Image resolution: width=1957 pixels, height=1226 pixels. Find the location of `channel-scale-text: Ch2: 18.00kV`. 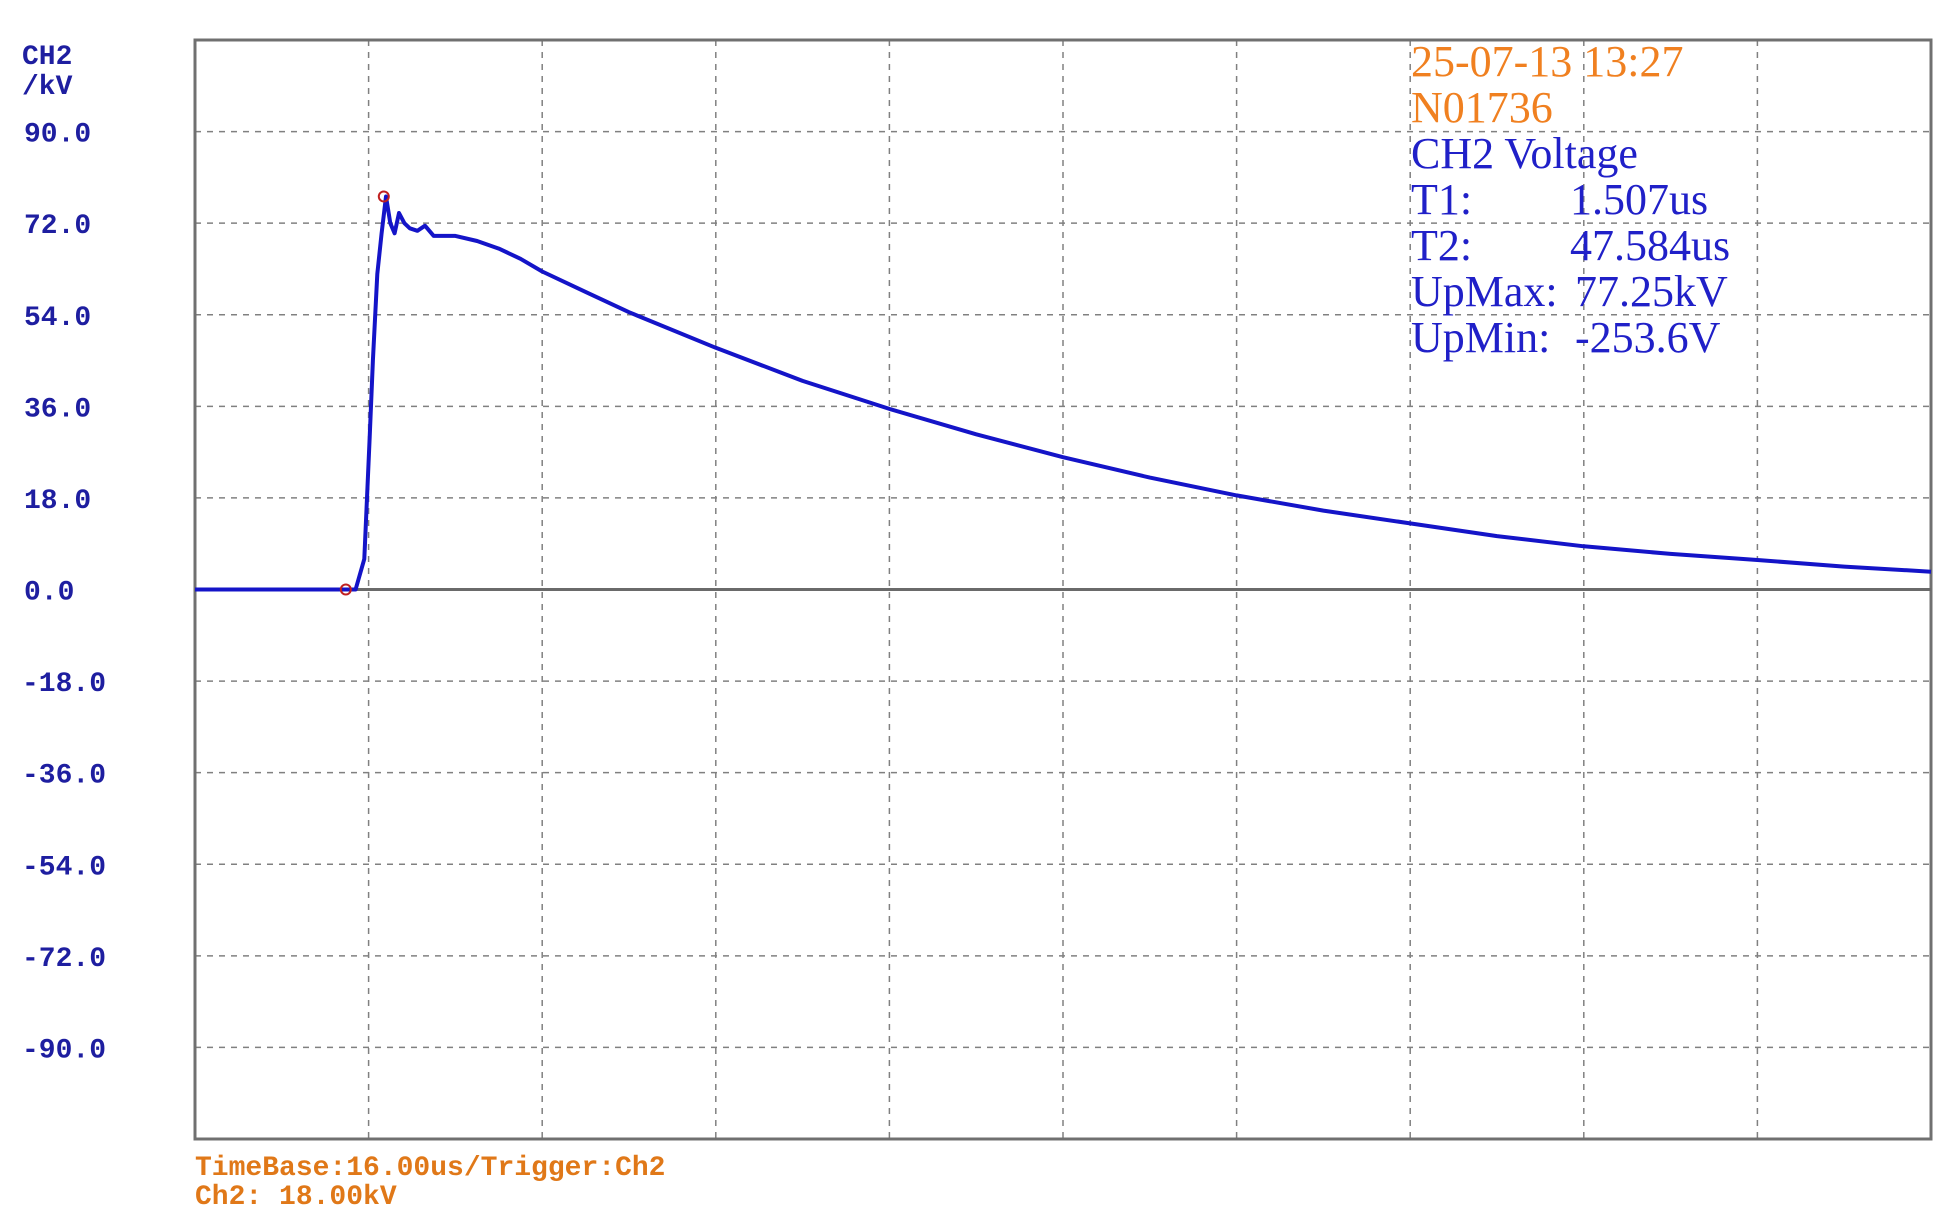

channel-scale-text: Ch2: 18.00kV is located at coordinates (296, 1197).